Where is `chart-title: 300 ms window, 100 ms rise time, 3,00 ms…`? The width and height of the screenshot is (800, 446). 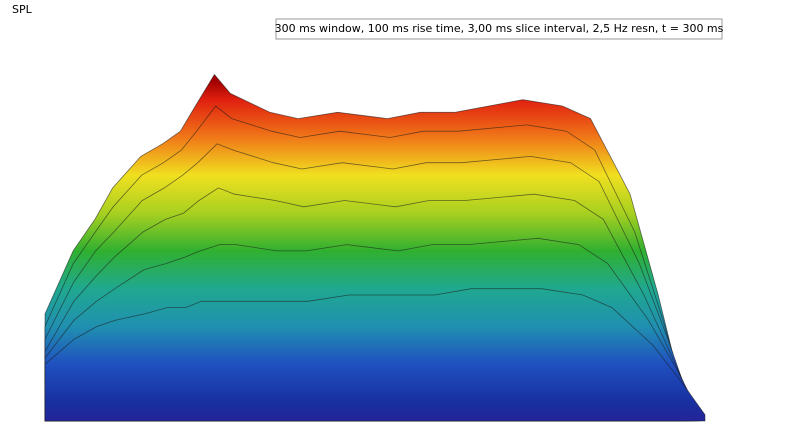 chart-title: 300 ms window, 100 ms rise time, 3,00 ms… is located at coordinates (499, 28).